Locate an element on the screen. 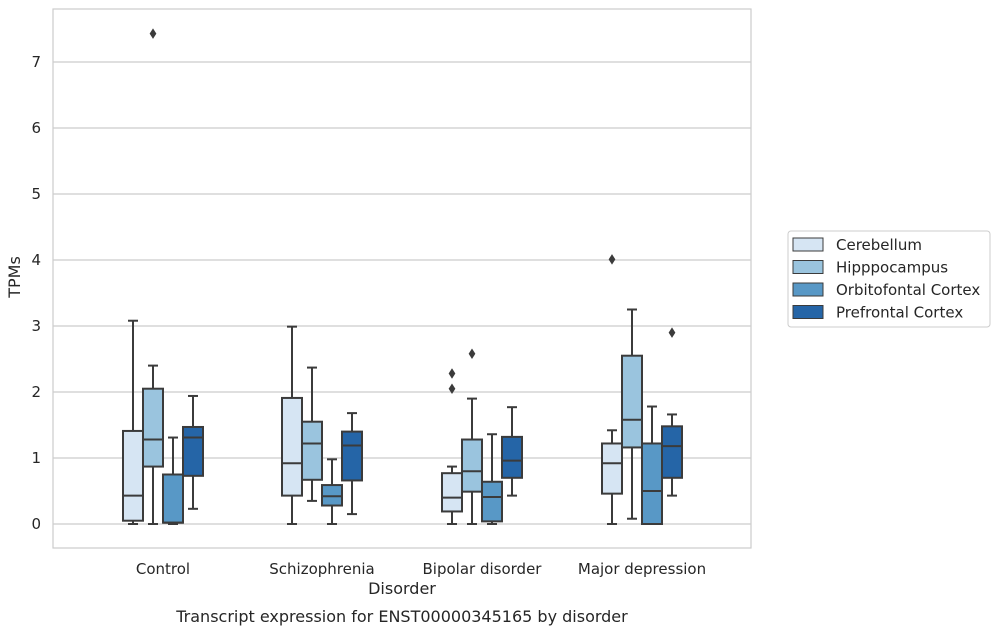 The width and height of the screenshot is (999, 634). y-axis-label: TPMs is located at coordinates (14, 277).